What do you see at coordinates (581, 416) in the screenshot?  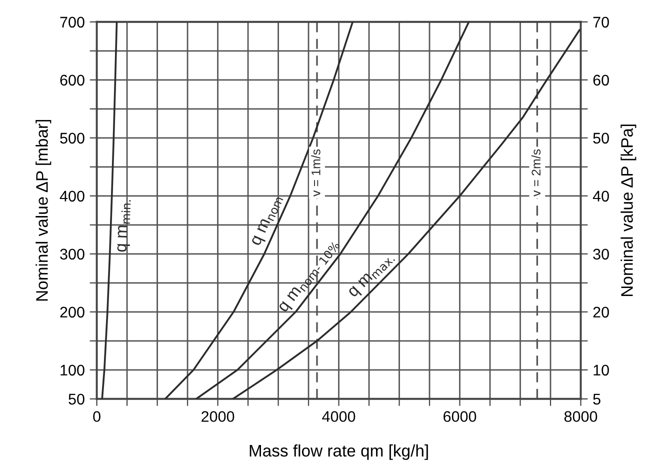 I see `x-tick-label: 8000` at bounding box center [581, 416].